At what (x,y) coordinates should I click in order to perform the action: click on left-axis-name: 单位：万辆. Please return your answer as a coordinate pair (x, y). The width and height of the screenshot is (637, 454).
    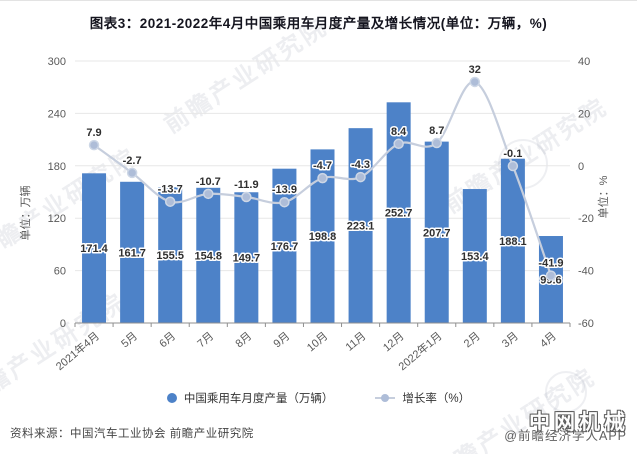
    Looking at the image, I should click on (25, 213).